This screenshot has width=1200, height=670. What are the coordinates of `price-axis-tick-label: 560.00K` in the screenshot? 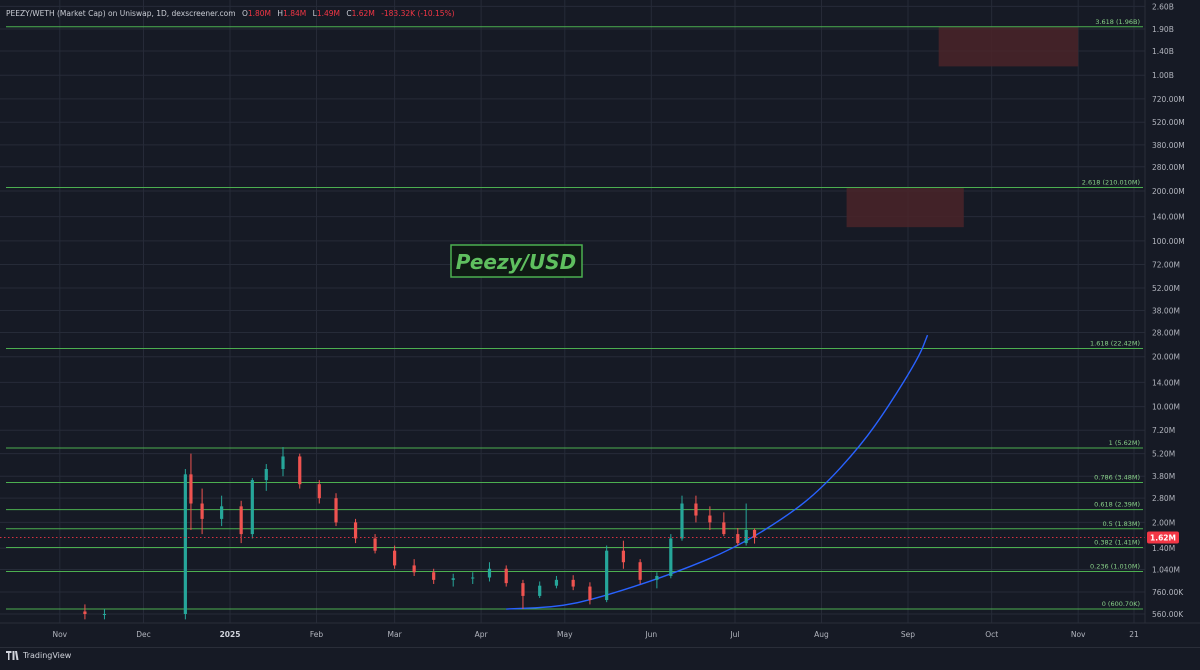 It's located at (1168, 614).